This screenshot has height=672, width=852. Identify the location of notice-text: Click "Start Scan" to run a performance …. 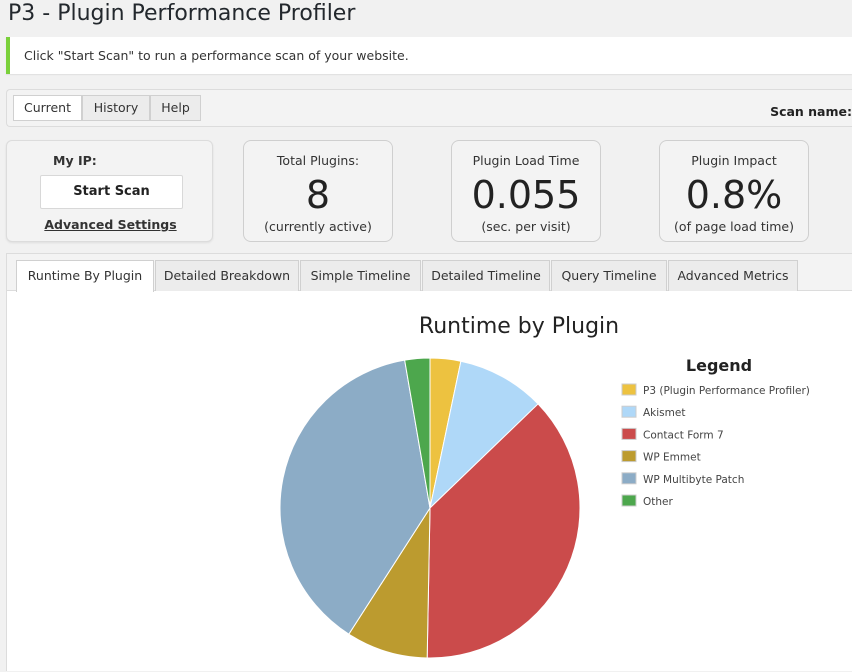
(216, 55).